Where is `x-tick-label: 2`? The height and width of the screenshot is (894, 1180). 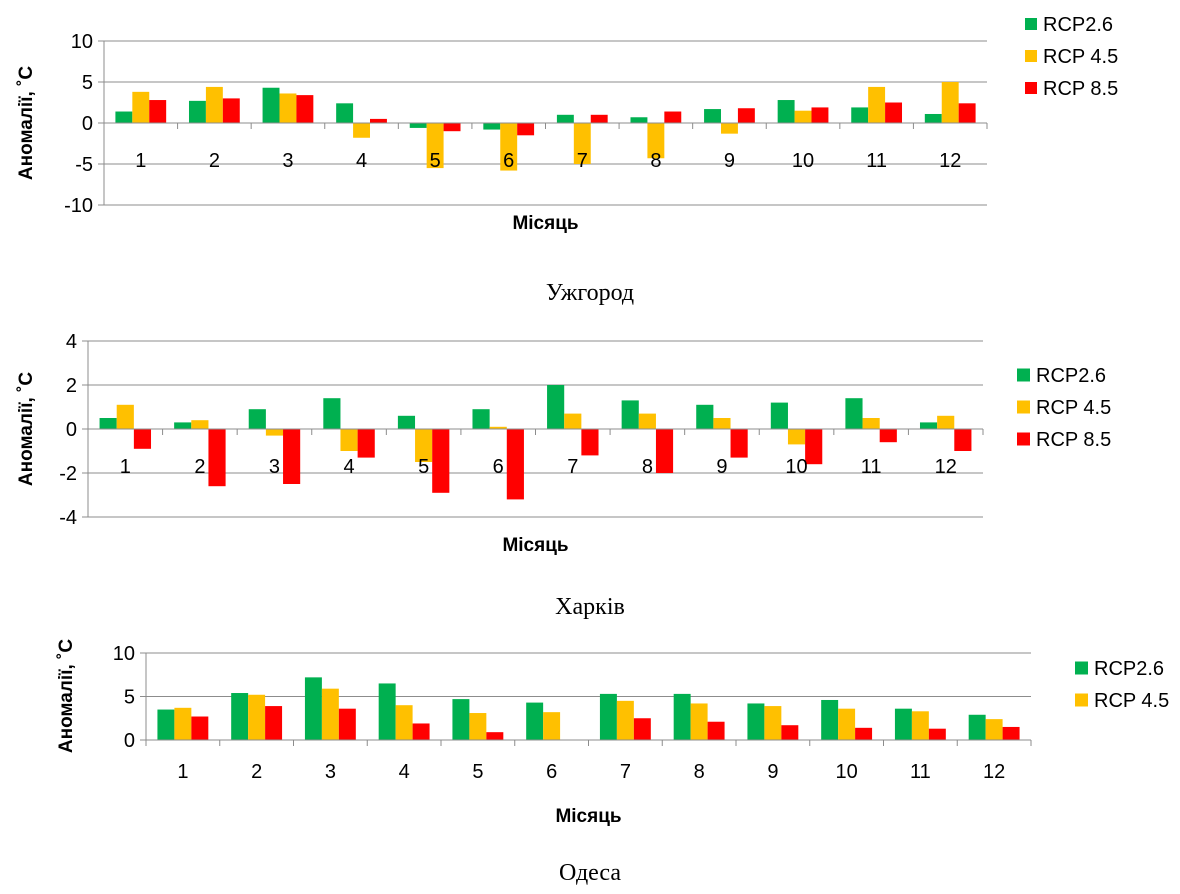
x-tick-label: 2 is located at coordinates (199, 467).